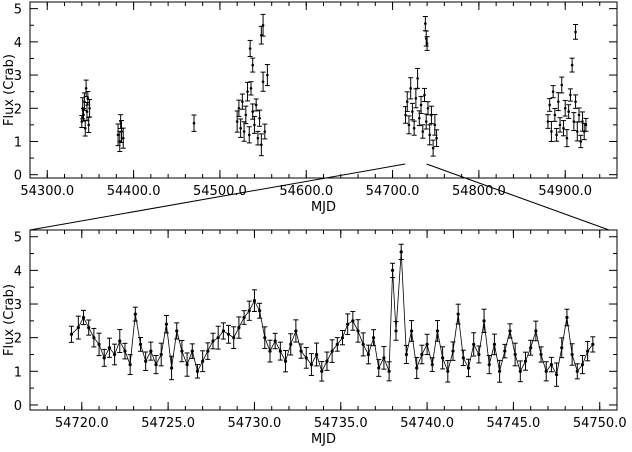 The height and width of the screenshot is (452, 632). What do you see at coordinates (341, 423) in the screenshot?
I see `bottom-x-tick-label: 54735.0` at bounding box center [341, 423].